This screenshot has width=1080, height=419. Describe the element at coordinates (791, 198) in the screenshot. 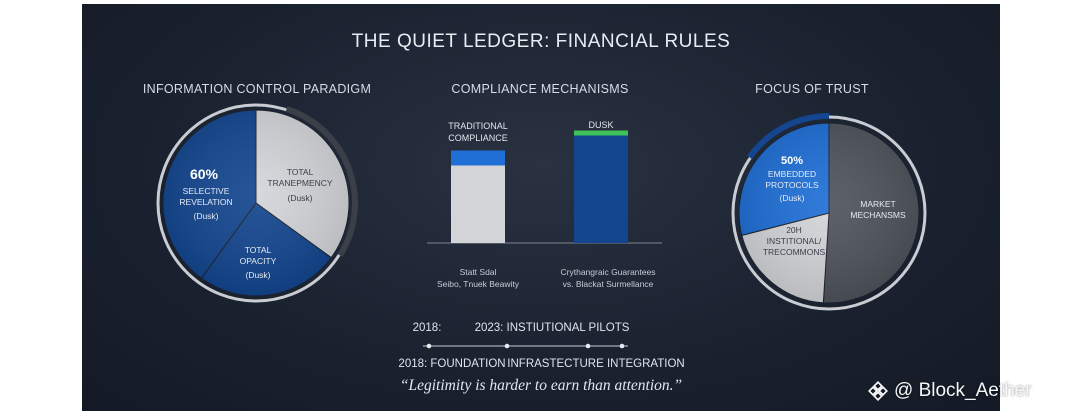

I see `pie2-slice-sublabel: (Dusk)` at that location.